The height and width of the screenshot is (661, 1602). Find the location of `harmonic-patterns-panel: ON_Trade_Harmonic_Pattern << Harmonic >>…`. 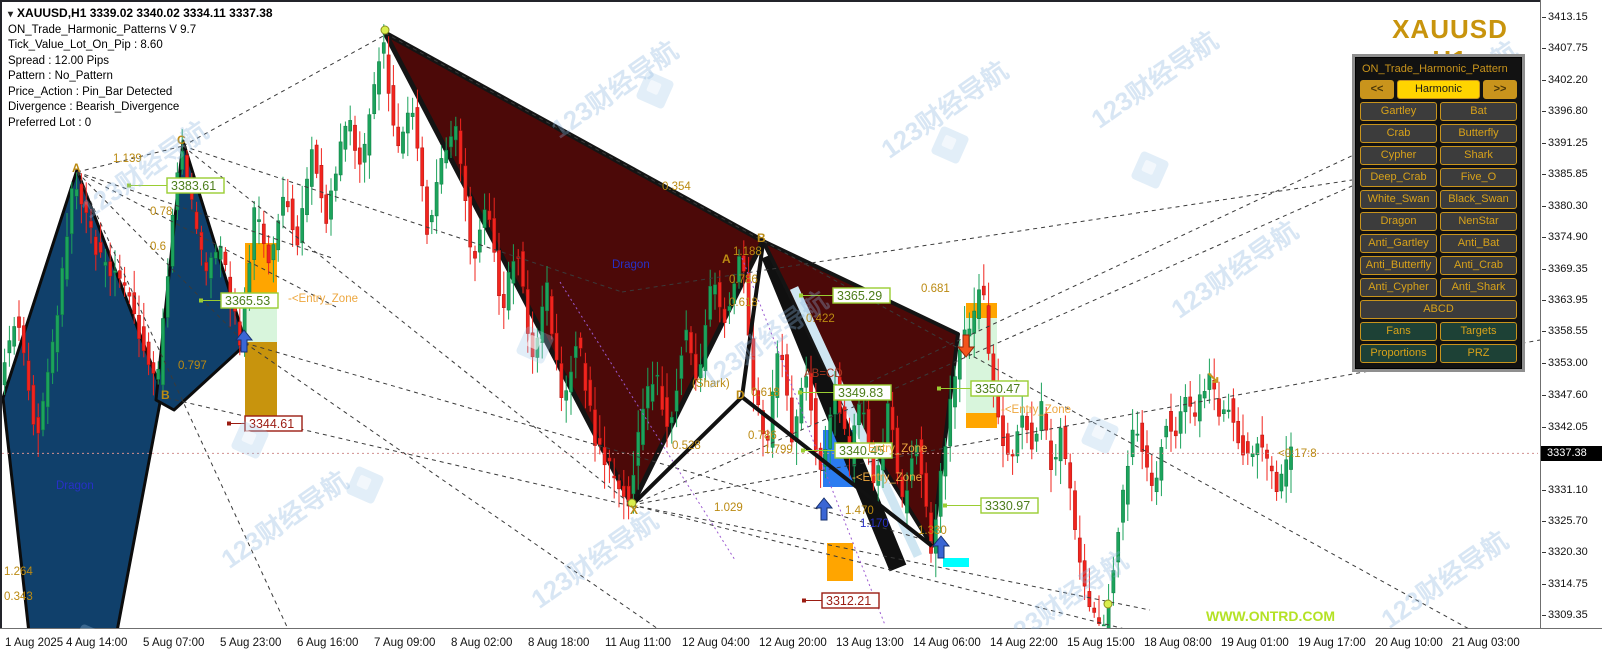

harmonic-patterns-panel: ON_Trade_Harmonic_Pattern << Harmonic >>… is located at coordinates (1438, 213).